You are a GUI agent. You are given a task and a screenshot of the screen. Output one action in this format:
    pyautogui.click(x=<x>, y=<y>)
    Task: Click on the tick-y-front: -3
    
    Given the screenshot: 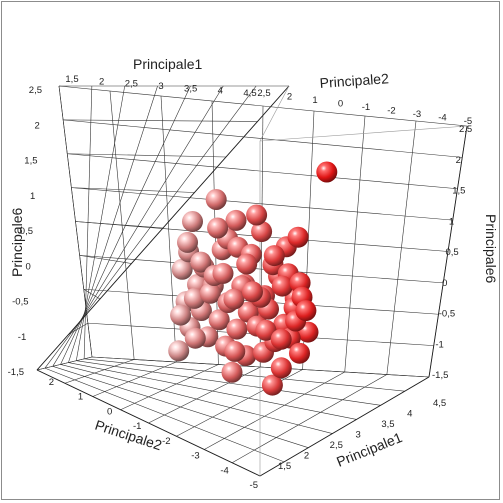 What is the action you would take?
    pyautogui.click(x=195, y=456)
    